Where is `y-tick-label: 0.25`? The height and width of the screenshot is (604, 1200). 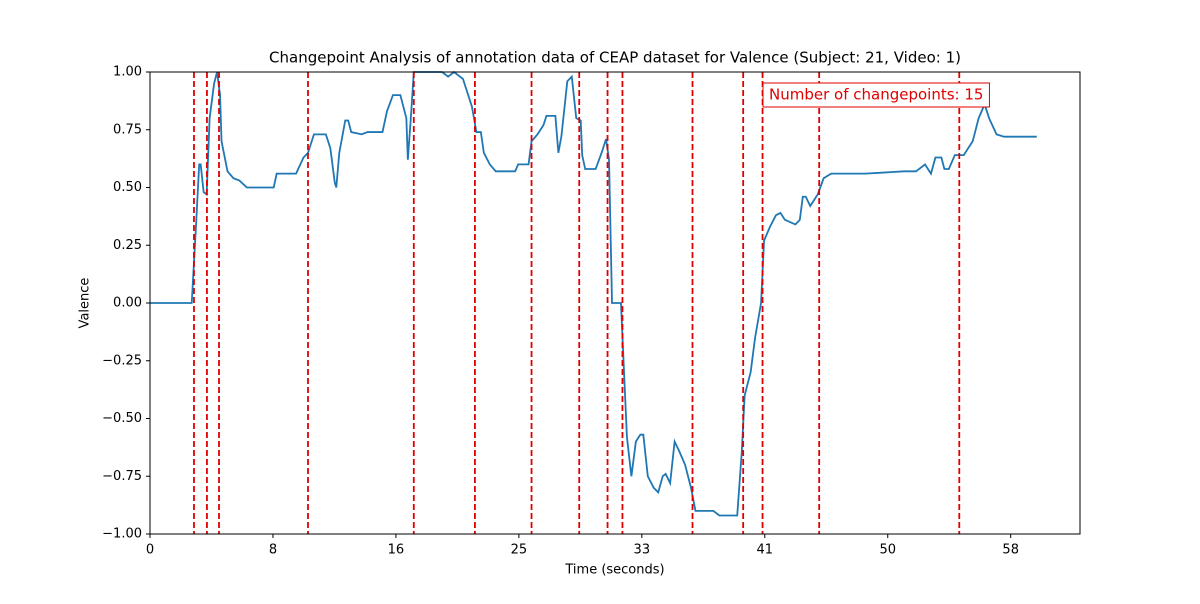
y-tick-label: 0.25 is located at coordinates (127, 245).